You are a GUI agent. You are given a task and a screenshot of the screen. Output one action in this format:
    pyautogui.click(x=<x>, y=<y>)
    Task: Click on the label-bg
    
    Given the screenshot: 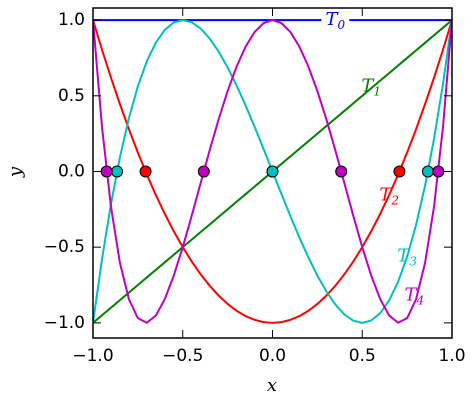 What is the action you would take?
    pyautogui.click(x=335, y=20)
    